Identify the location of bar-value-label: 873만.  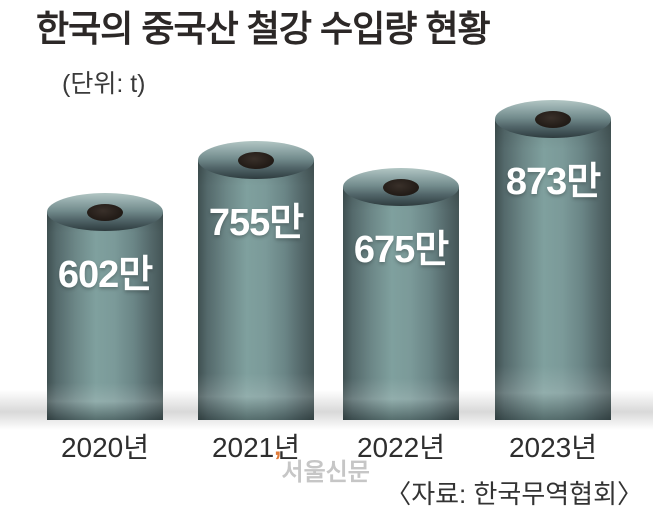
(553, 181).